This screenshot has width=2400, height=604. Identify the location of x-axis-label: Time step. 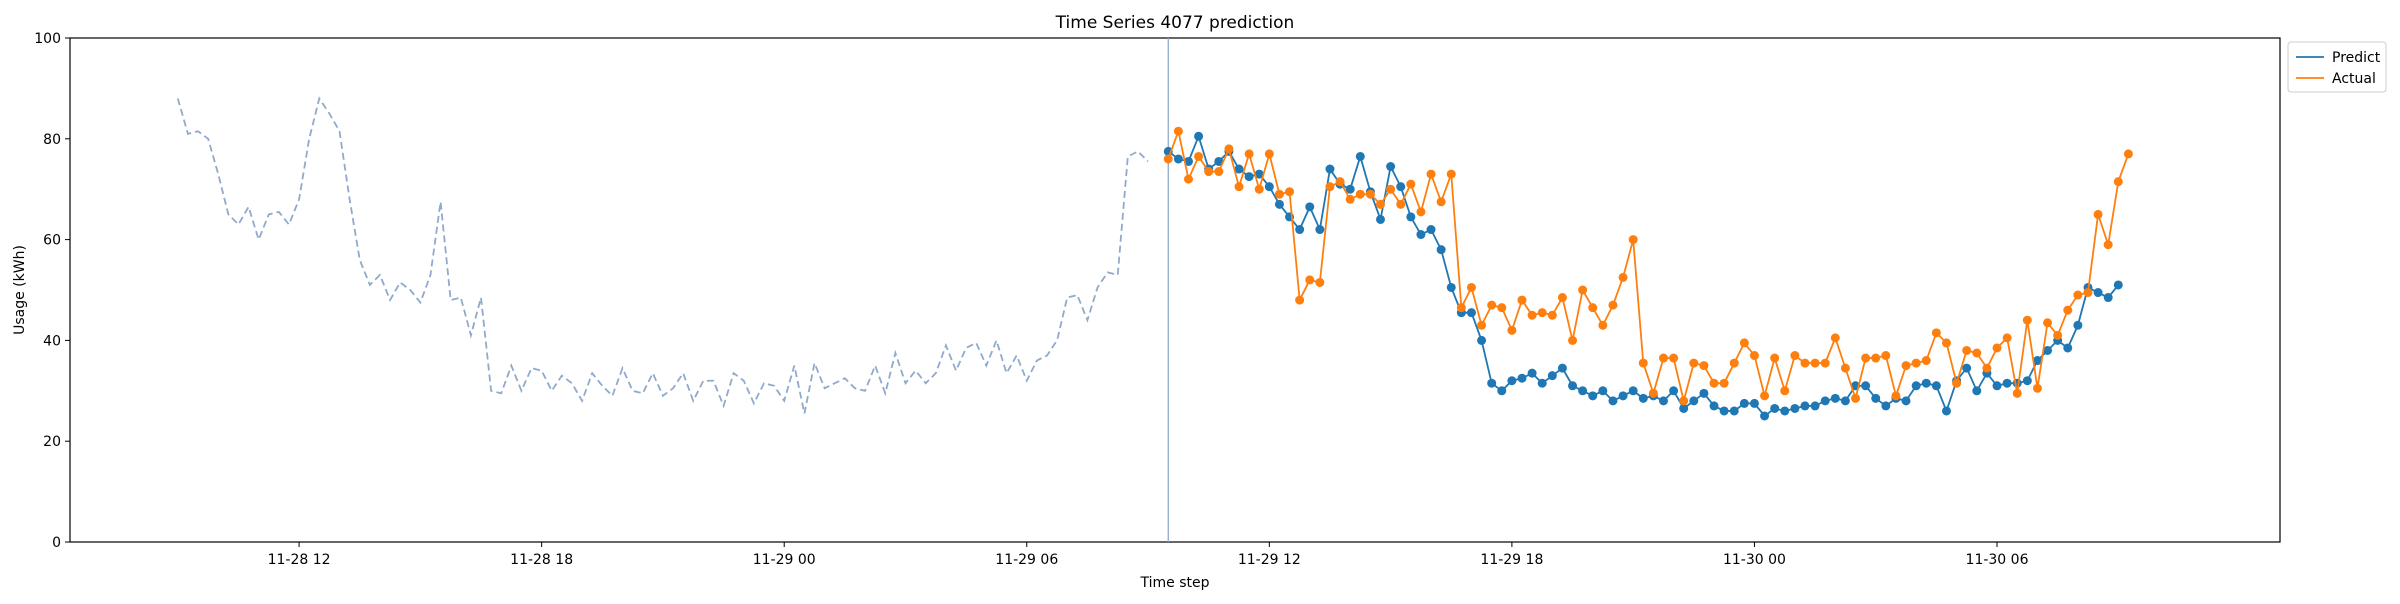
(1175, 583).